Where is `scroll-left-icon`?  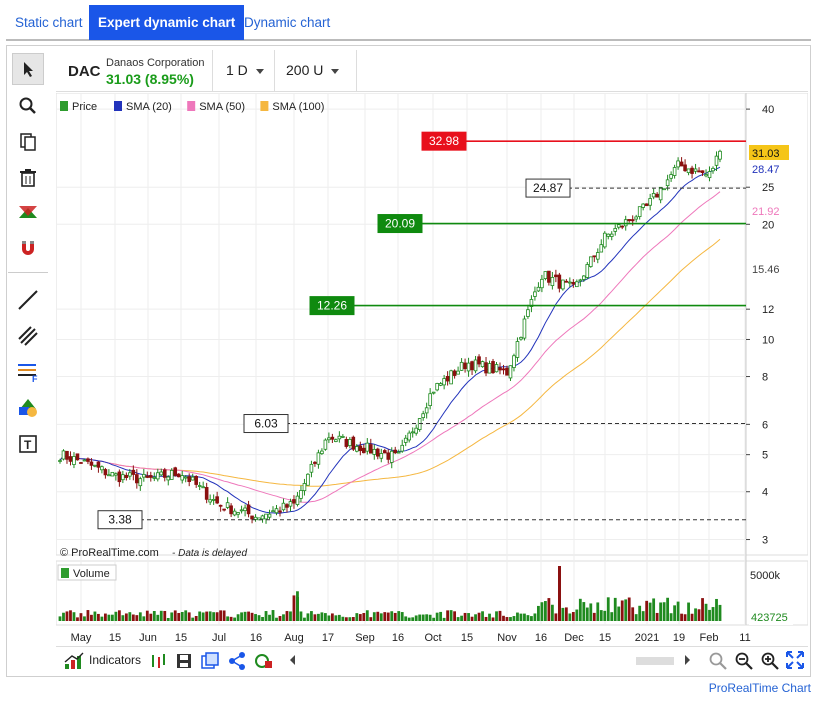
scroll-left-icon is located at coordinates (293, 661).